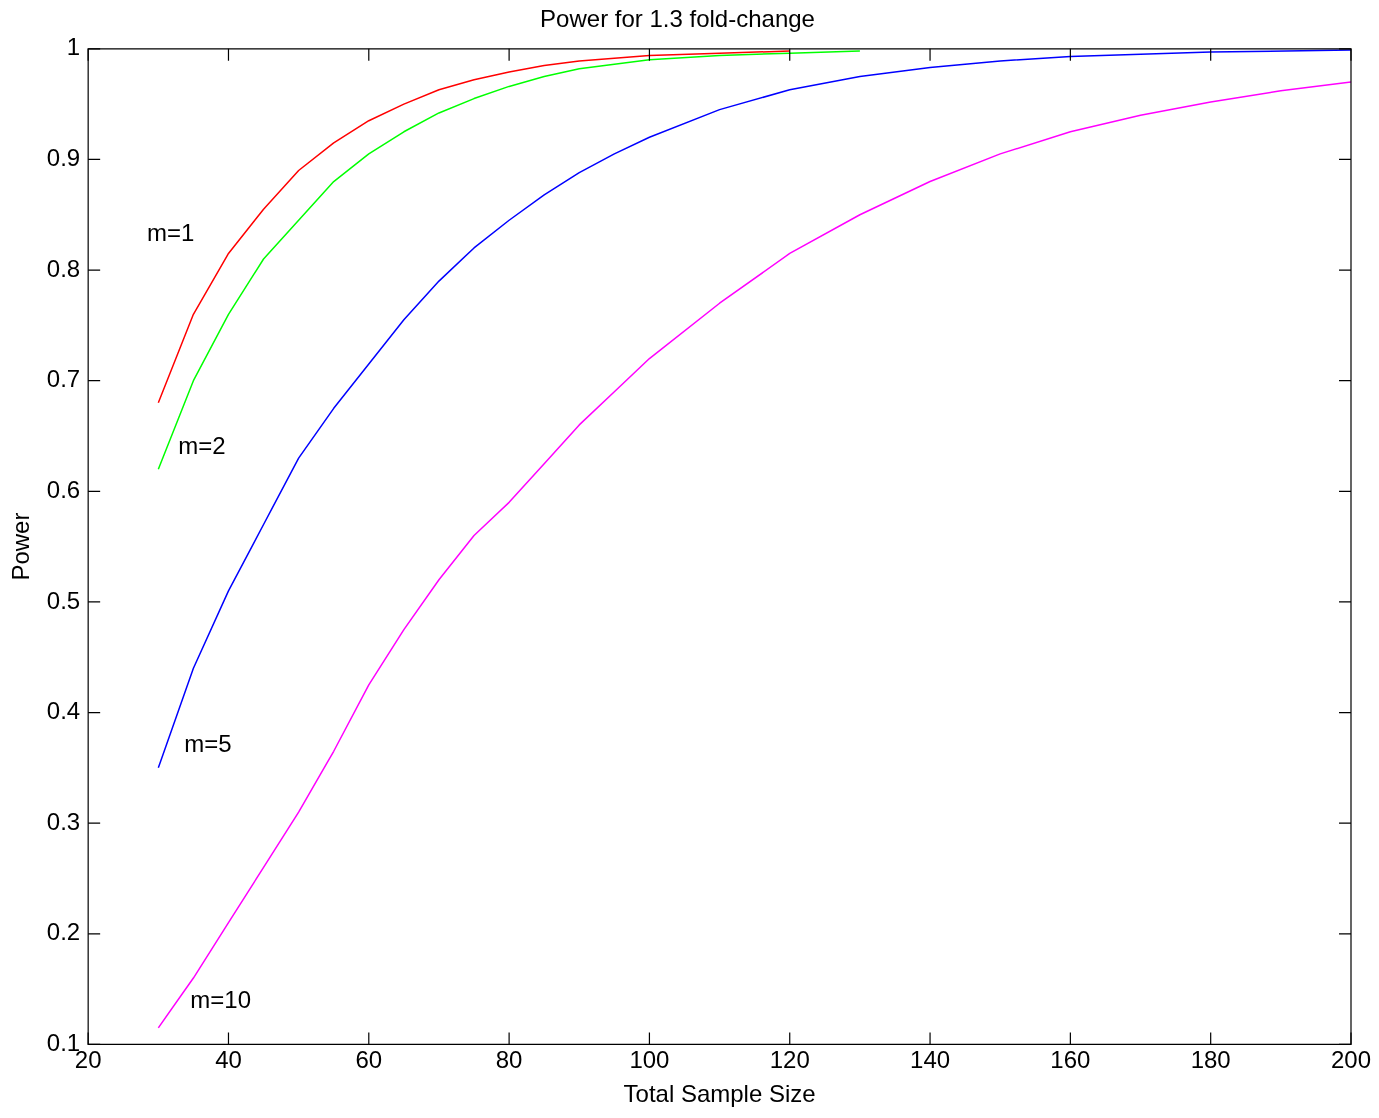 The width and height of the screenshot is (1379, 1118). Describe the element at coordinates (63, 821) in the screenshot. I see `y-tick-label: 0.3` at that location.